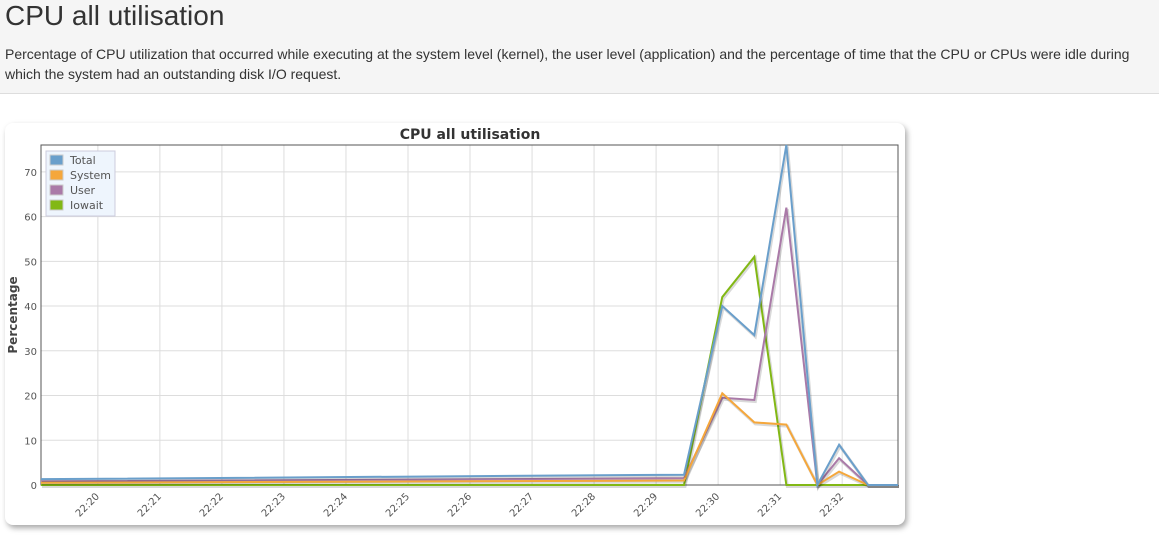 The image size is (1159, 544). What do you see at coordinates (469, 439) in the screenshot?
I see `series-line-system` at bounding box center [469, 439].